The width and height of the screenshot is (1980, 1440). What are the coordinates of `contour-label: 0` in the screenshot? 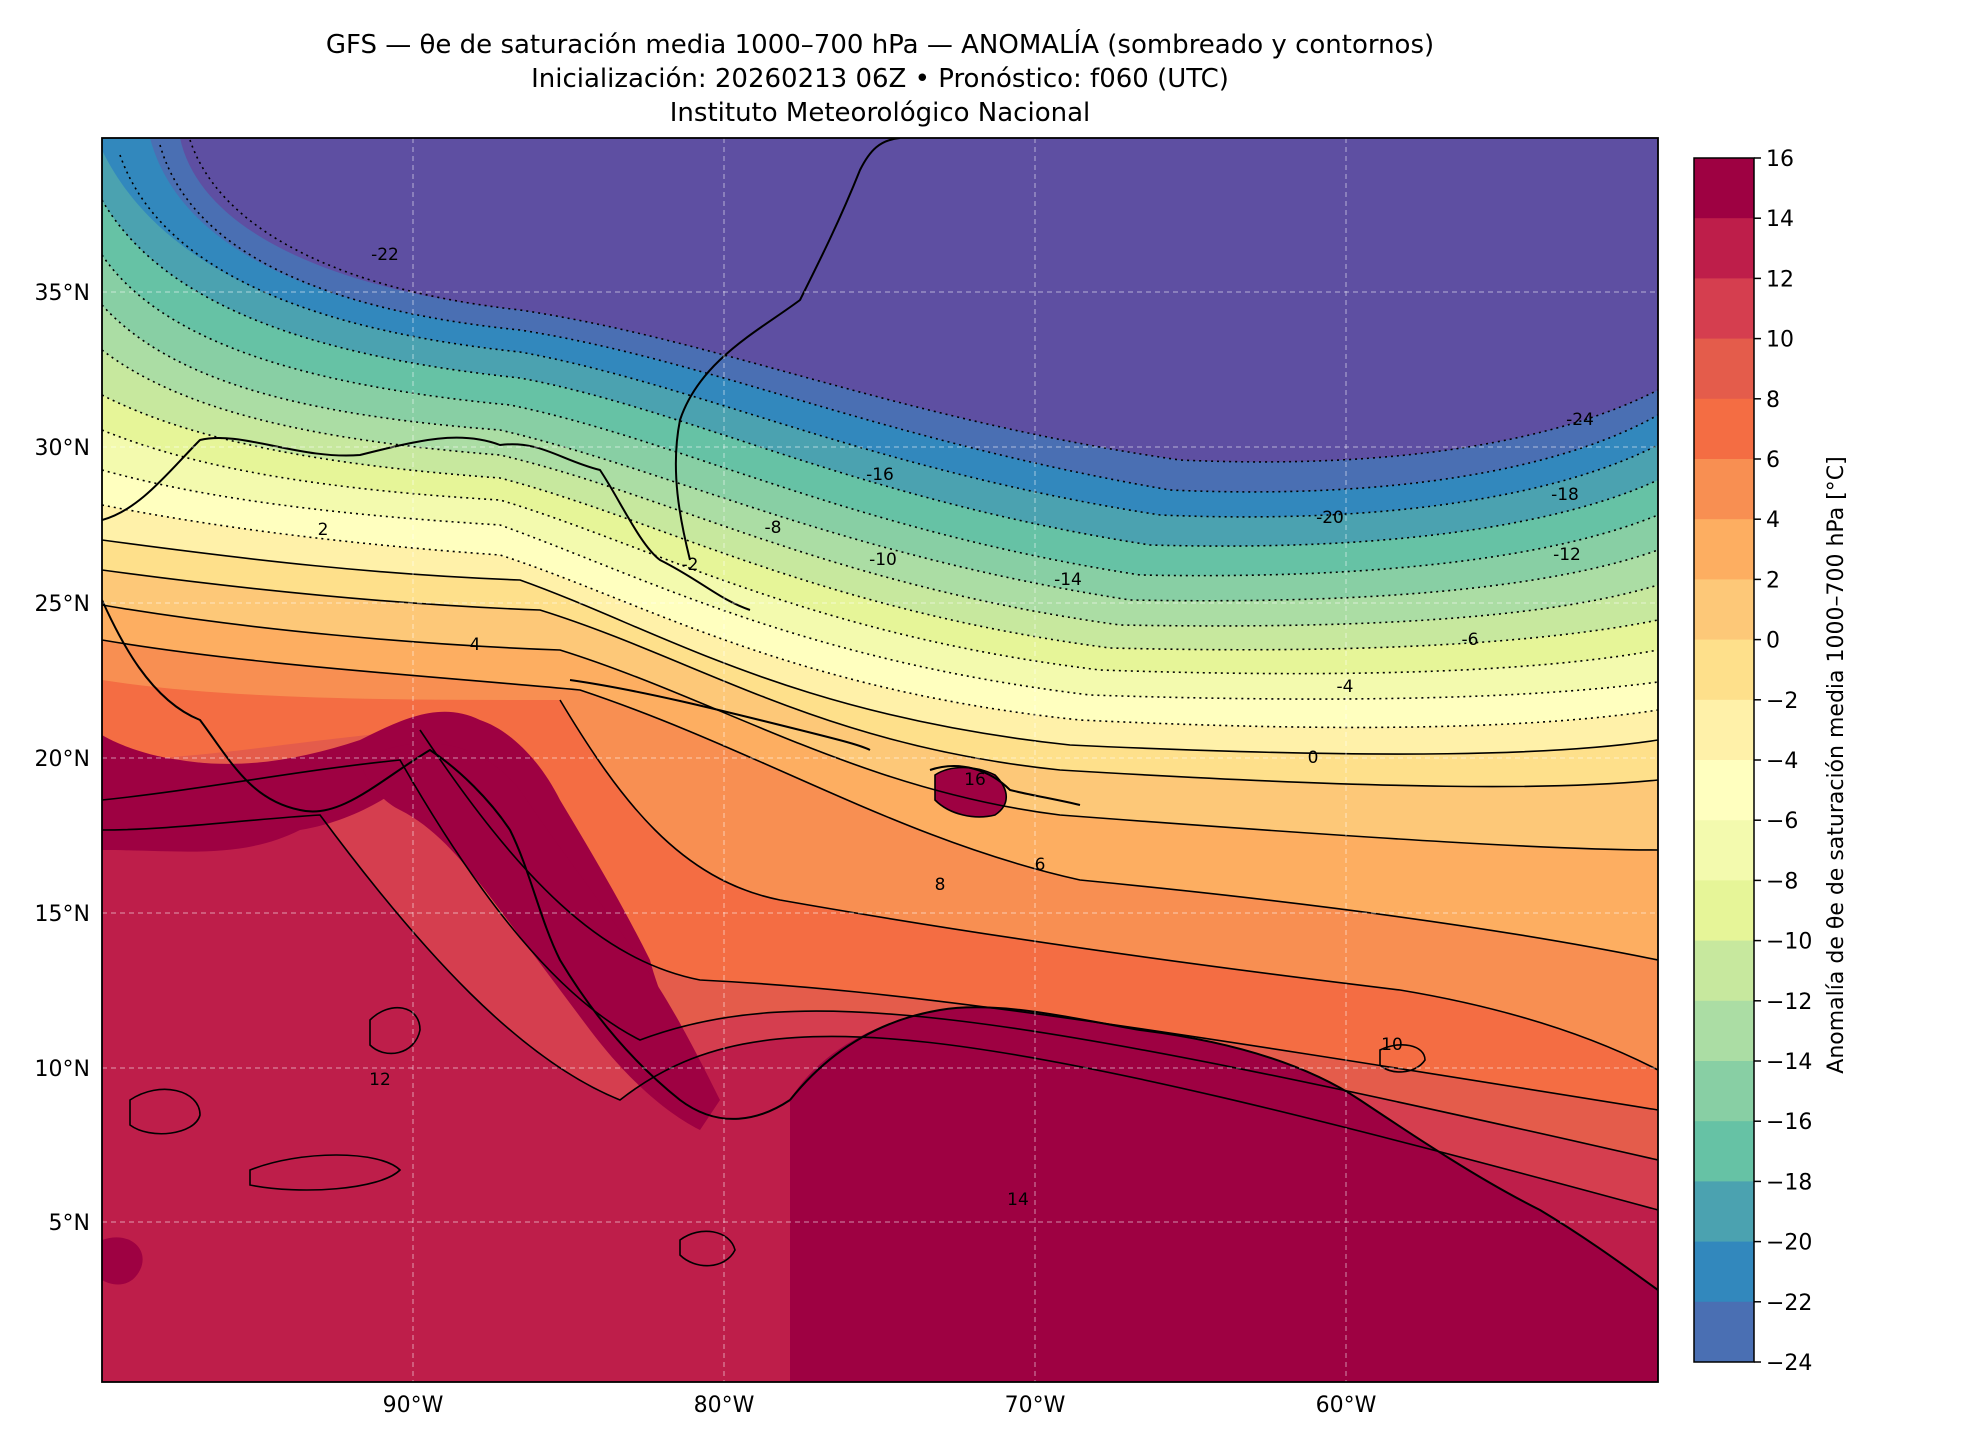 It's located at (1313, 758).